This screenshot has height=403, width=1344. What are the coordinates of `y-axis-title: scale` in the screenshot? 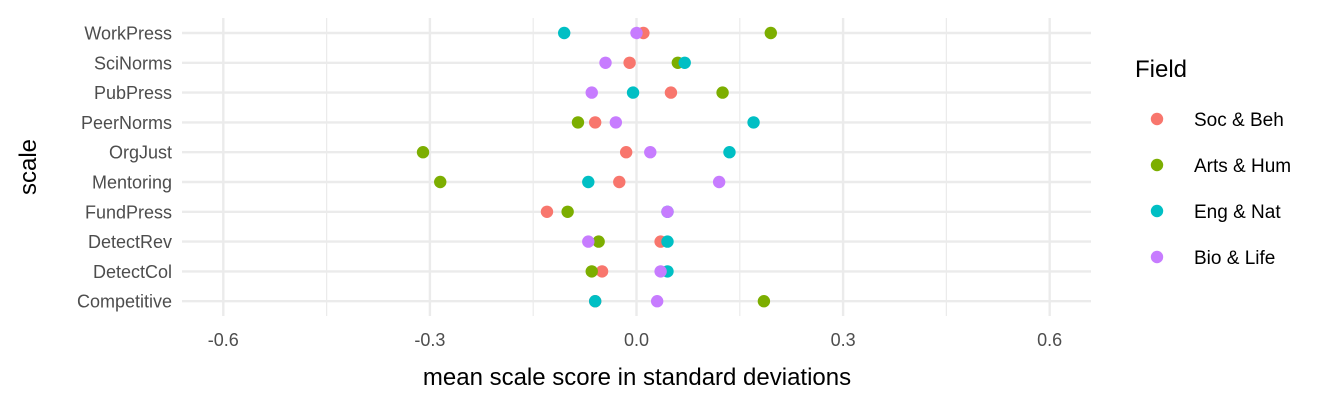 It's located at (28, 167).